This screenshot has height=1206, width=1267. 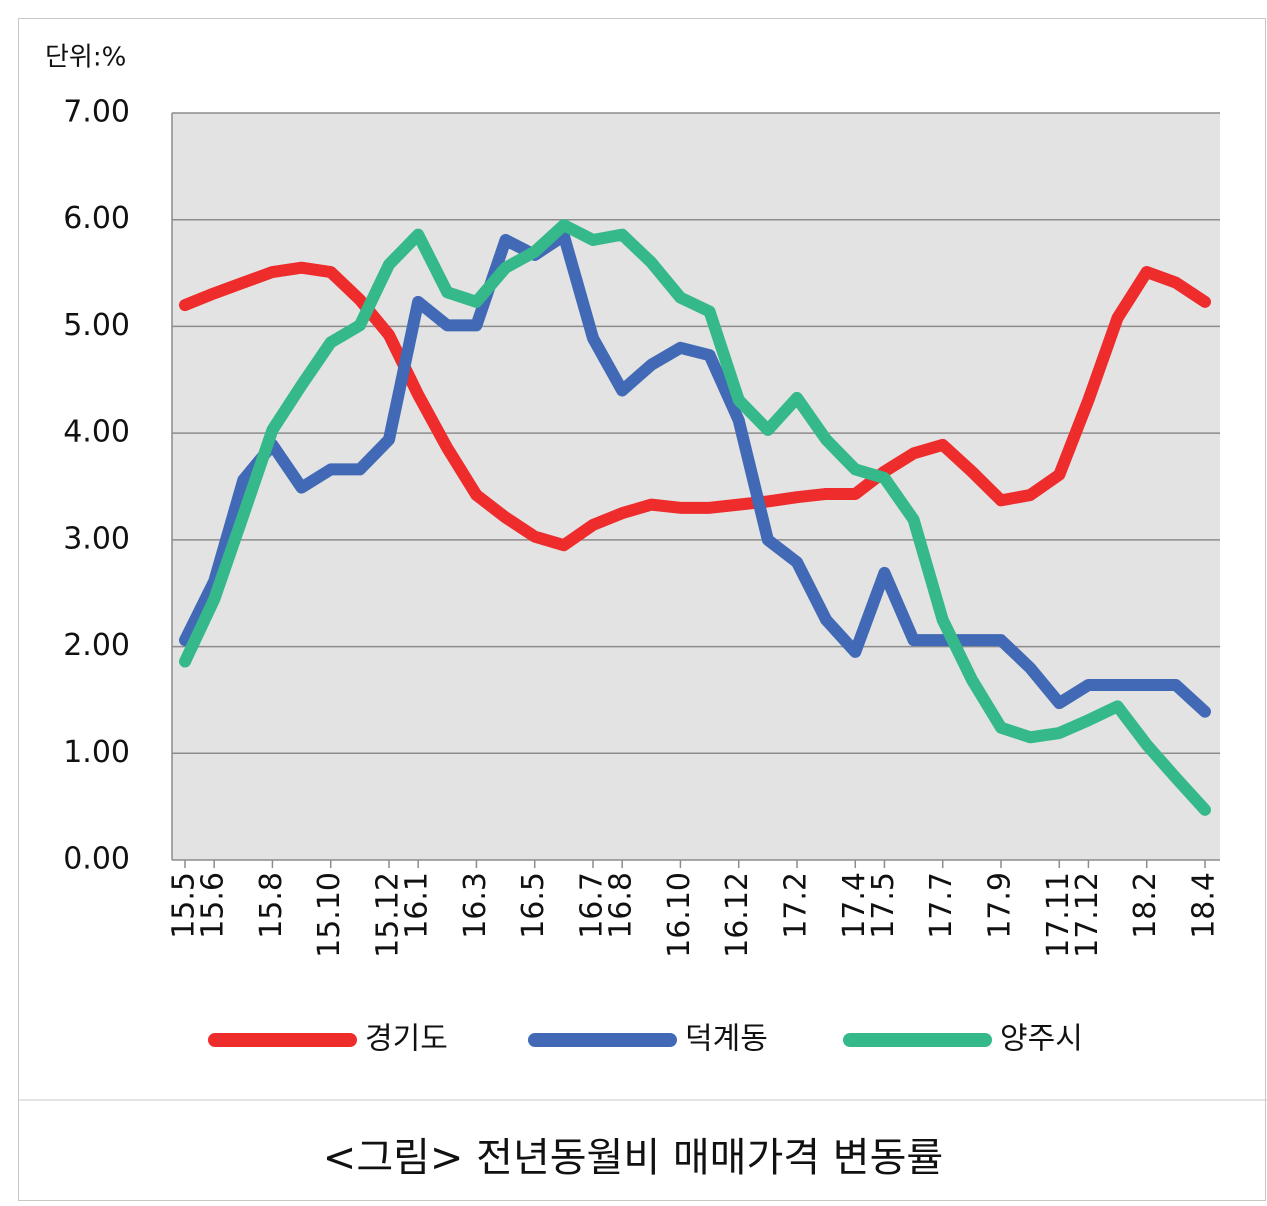 What do you see at coordinates (329, 915) in the screenshot?
I see `x-tick-label: 15.10` at bounding box center [329, 915].